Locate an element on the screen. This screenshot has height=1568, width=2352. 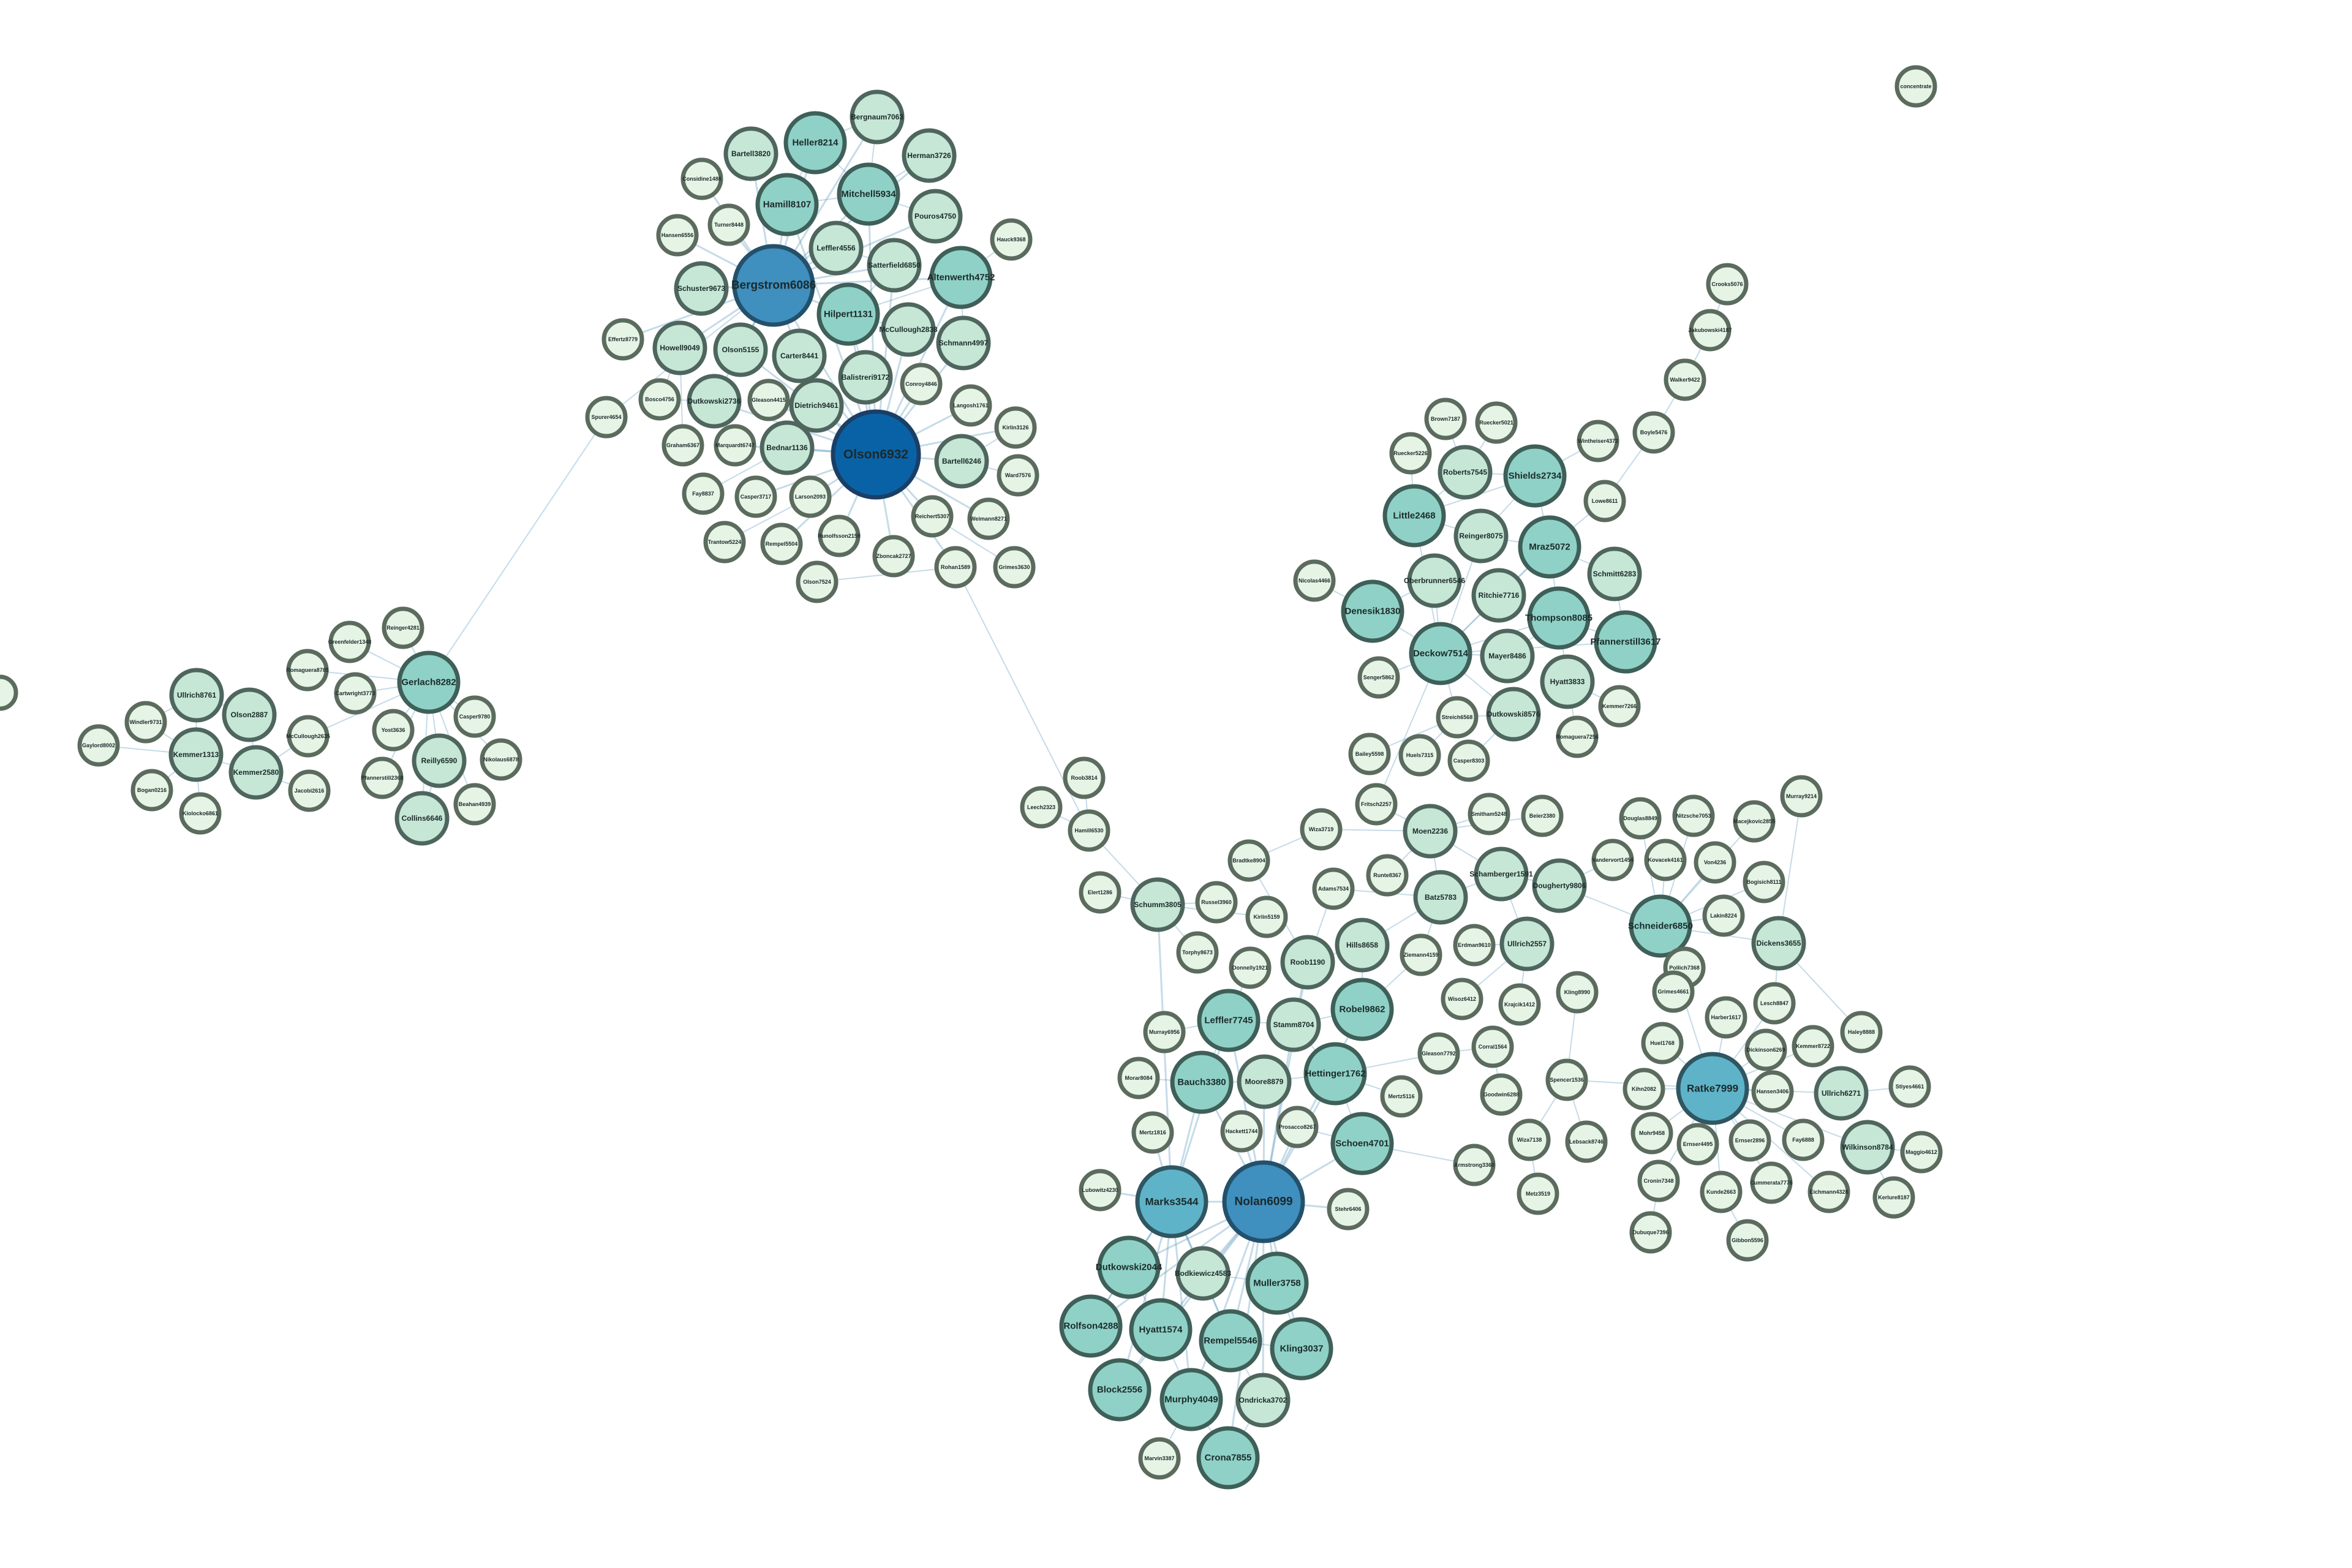
node-wiza3719: Wiza3719 is located at coordinates (1322, 829).